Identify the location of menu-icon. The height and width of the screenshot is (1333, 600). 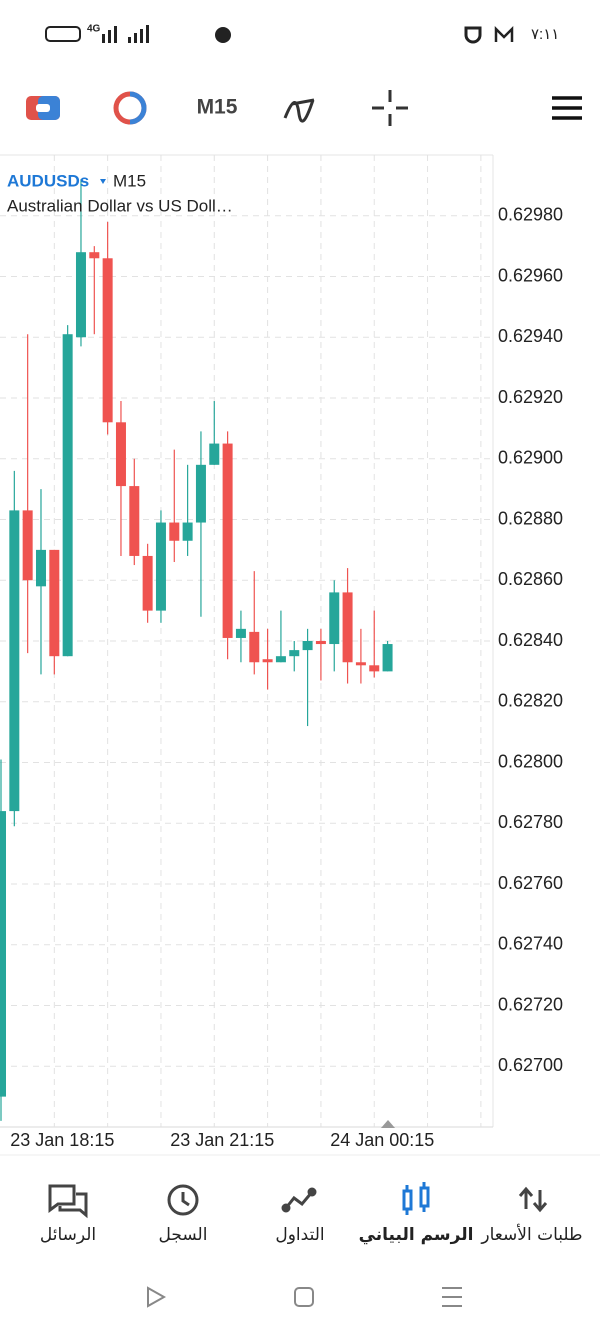
(567, 108).